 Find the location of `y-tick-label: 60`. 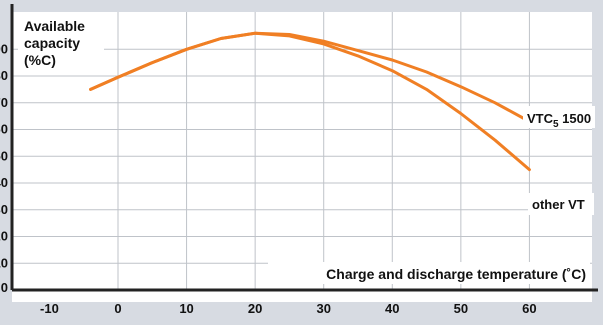

y-tick-label: 60 is located at coordinates (4, 129).